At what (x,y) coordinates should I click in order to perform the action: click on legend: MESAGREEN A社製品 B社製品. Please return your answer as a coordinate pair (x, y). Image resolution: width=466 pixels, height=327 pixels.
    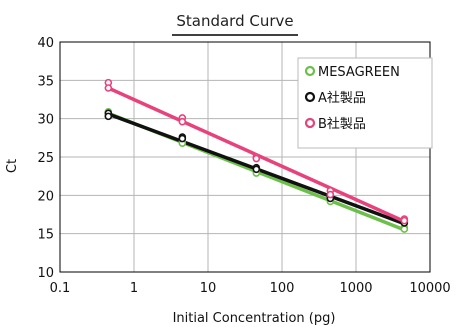
    Looking at the image, I should click on (365, 103).